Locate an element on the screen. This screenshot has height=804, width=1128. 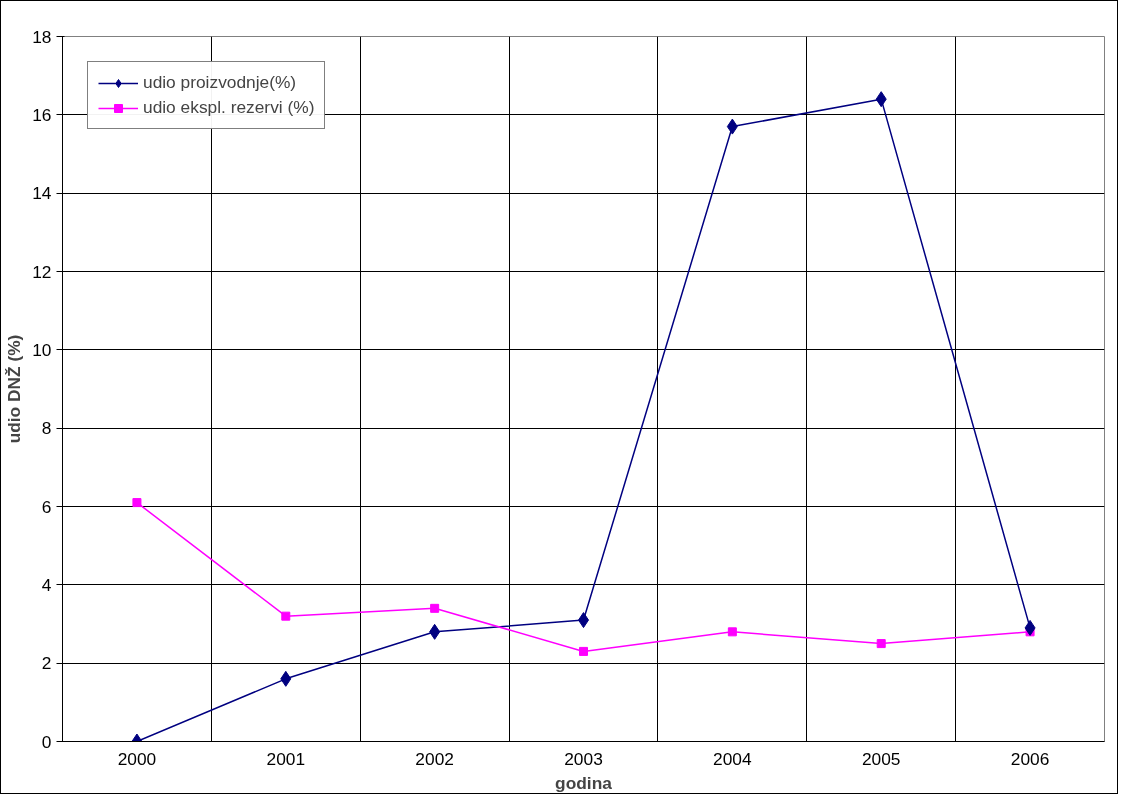
x-axis-title: godina is located at coordinates (584, 782).